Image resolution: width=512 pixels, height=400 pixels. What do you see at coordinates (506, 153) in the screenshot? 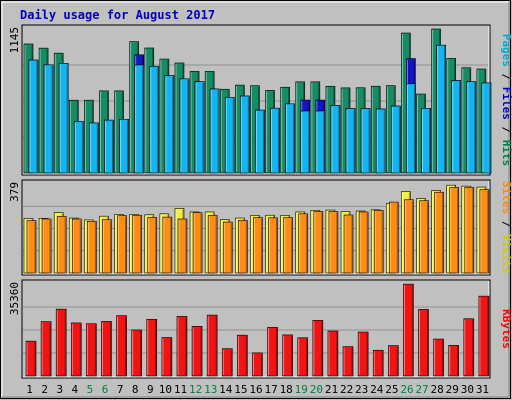
I see `legend-entry: Hits` at bounding box center [506, 153].